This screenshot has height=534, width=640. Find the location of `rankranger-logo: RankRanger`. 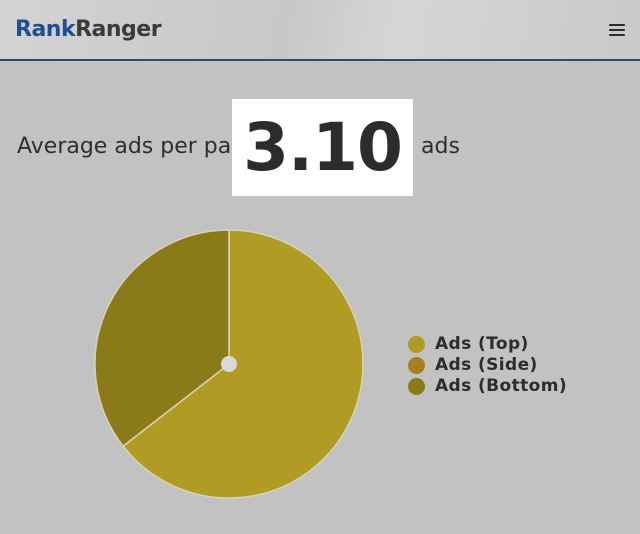

rankranger-logo: RankRanger is located at coordinates (88, 30).